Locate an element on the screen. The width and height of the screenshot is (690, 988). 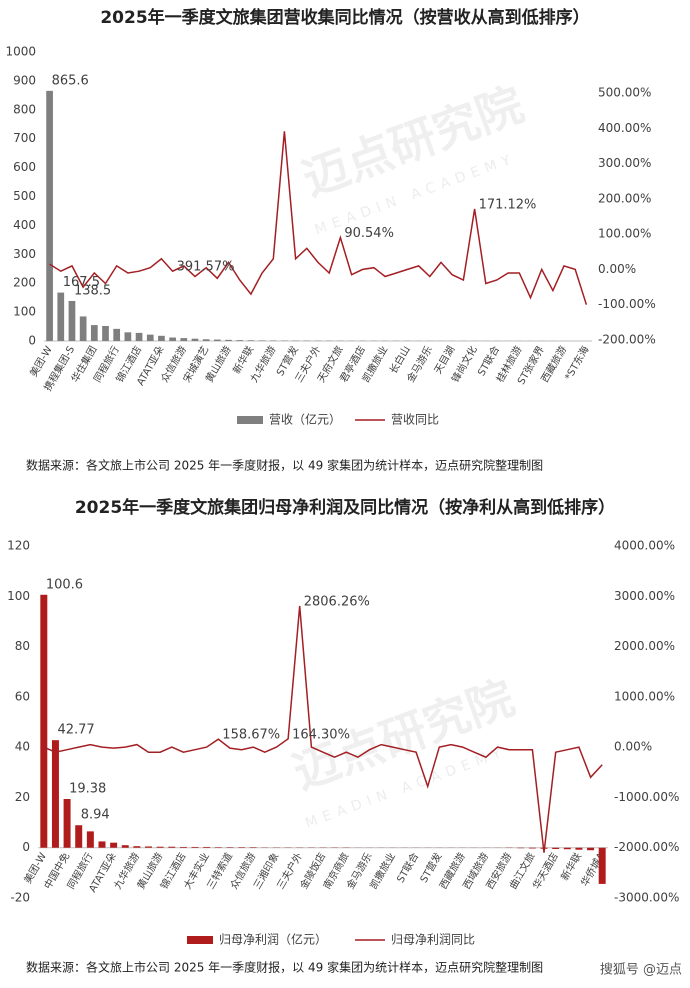
y-tick-label: 700 is located at coordinates (24, 138).